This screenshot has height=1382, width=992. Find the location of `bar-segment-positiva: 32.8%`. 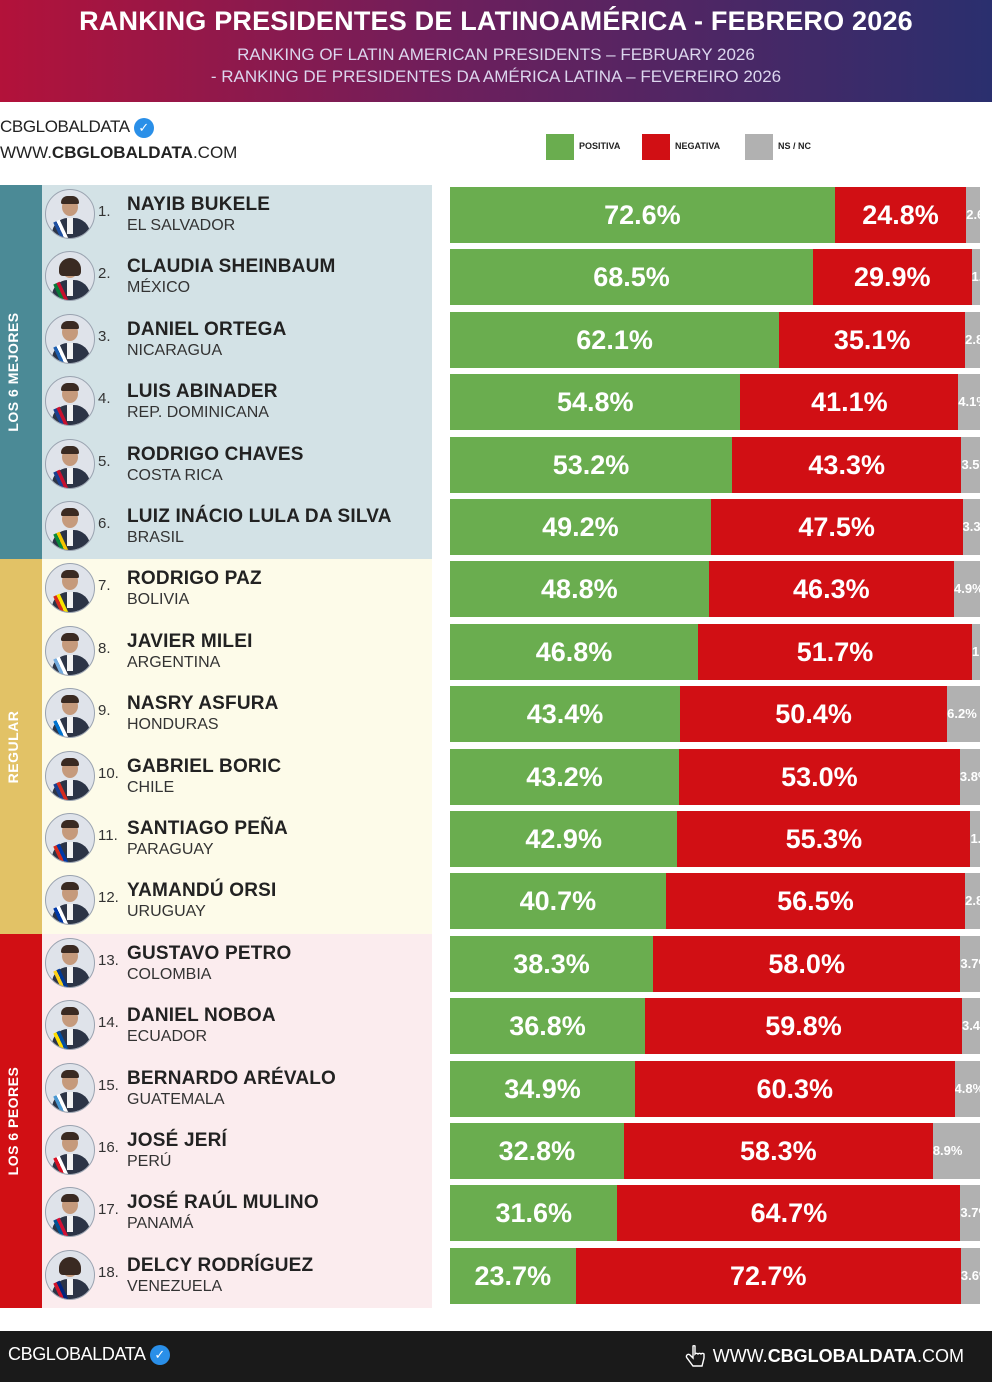

bar-segment-positiva: 32.8% is located at coordinates (537, 1151).